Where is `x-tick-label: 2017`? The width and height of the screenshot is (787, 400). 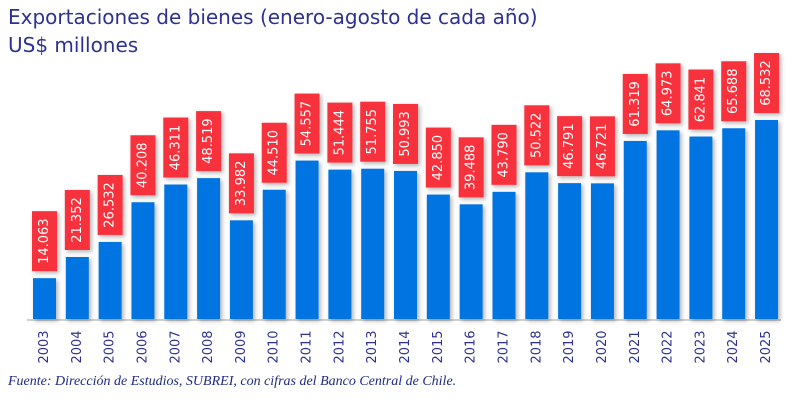 x-tick-label: 2017 is located at coordinates (503, 346).